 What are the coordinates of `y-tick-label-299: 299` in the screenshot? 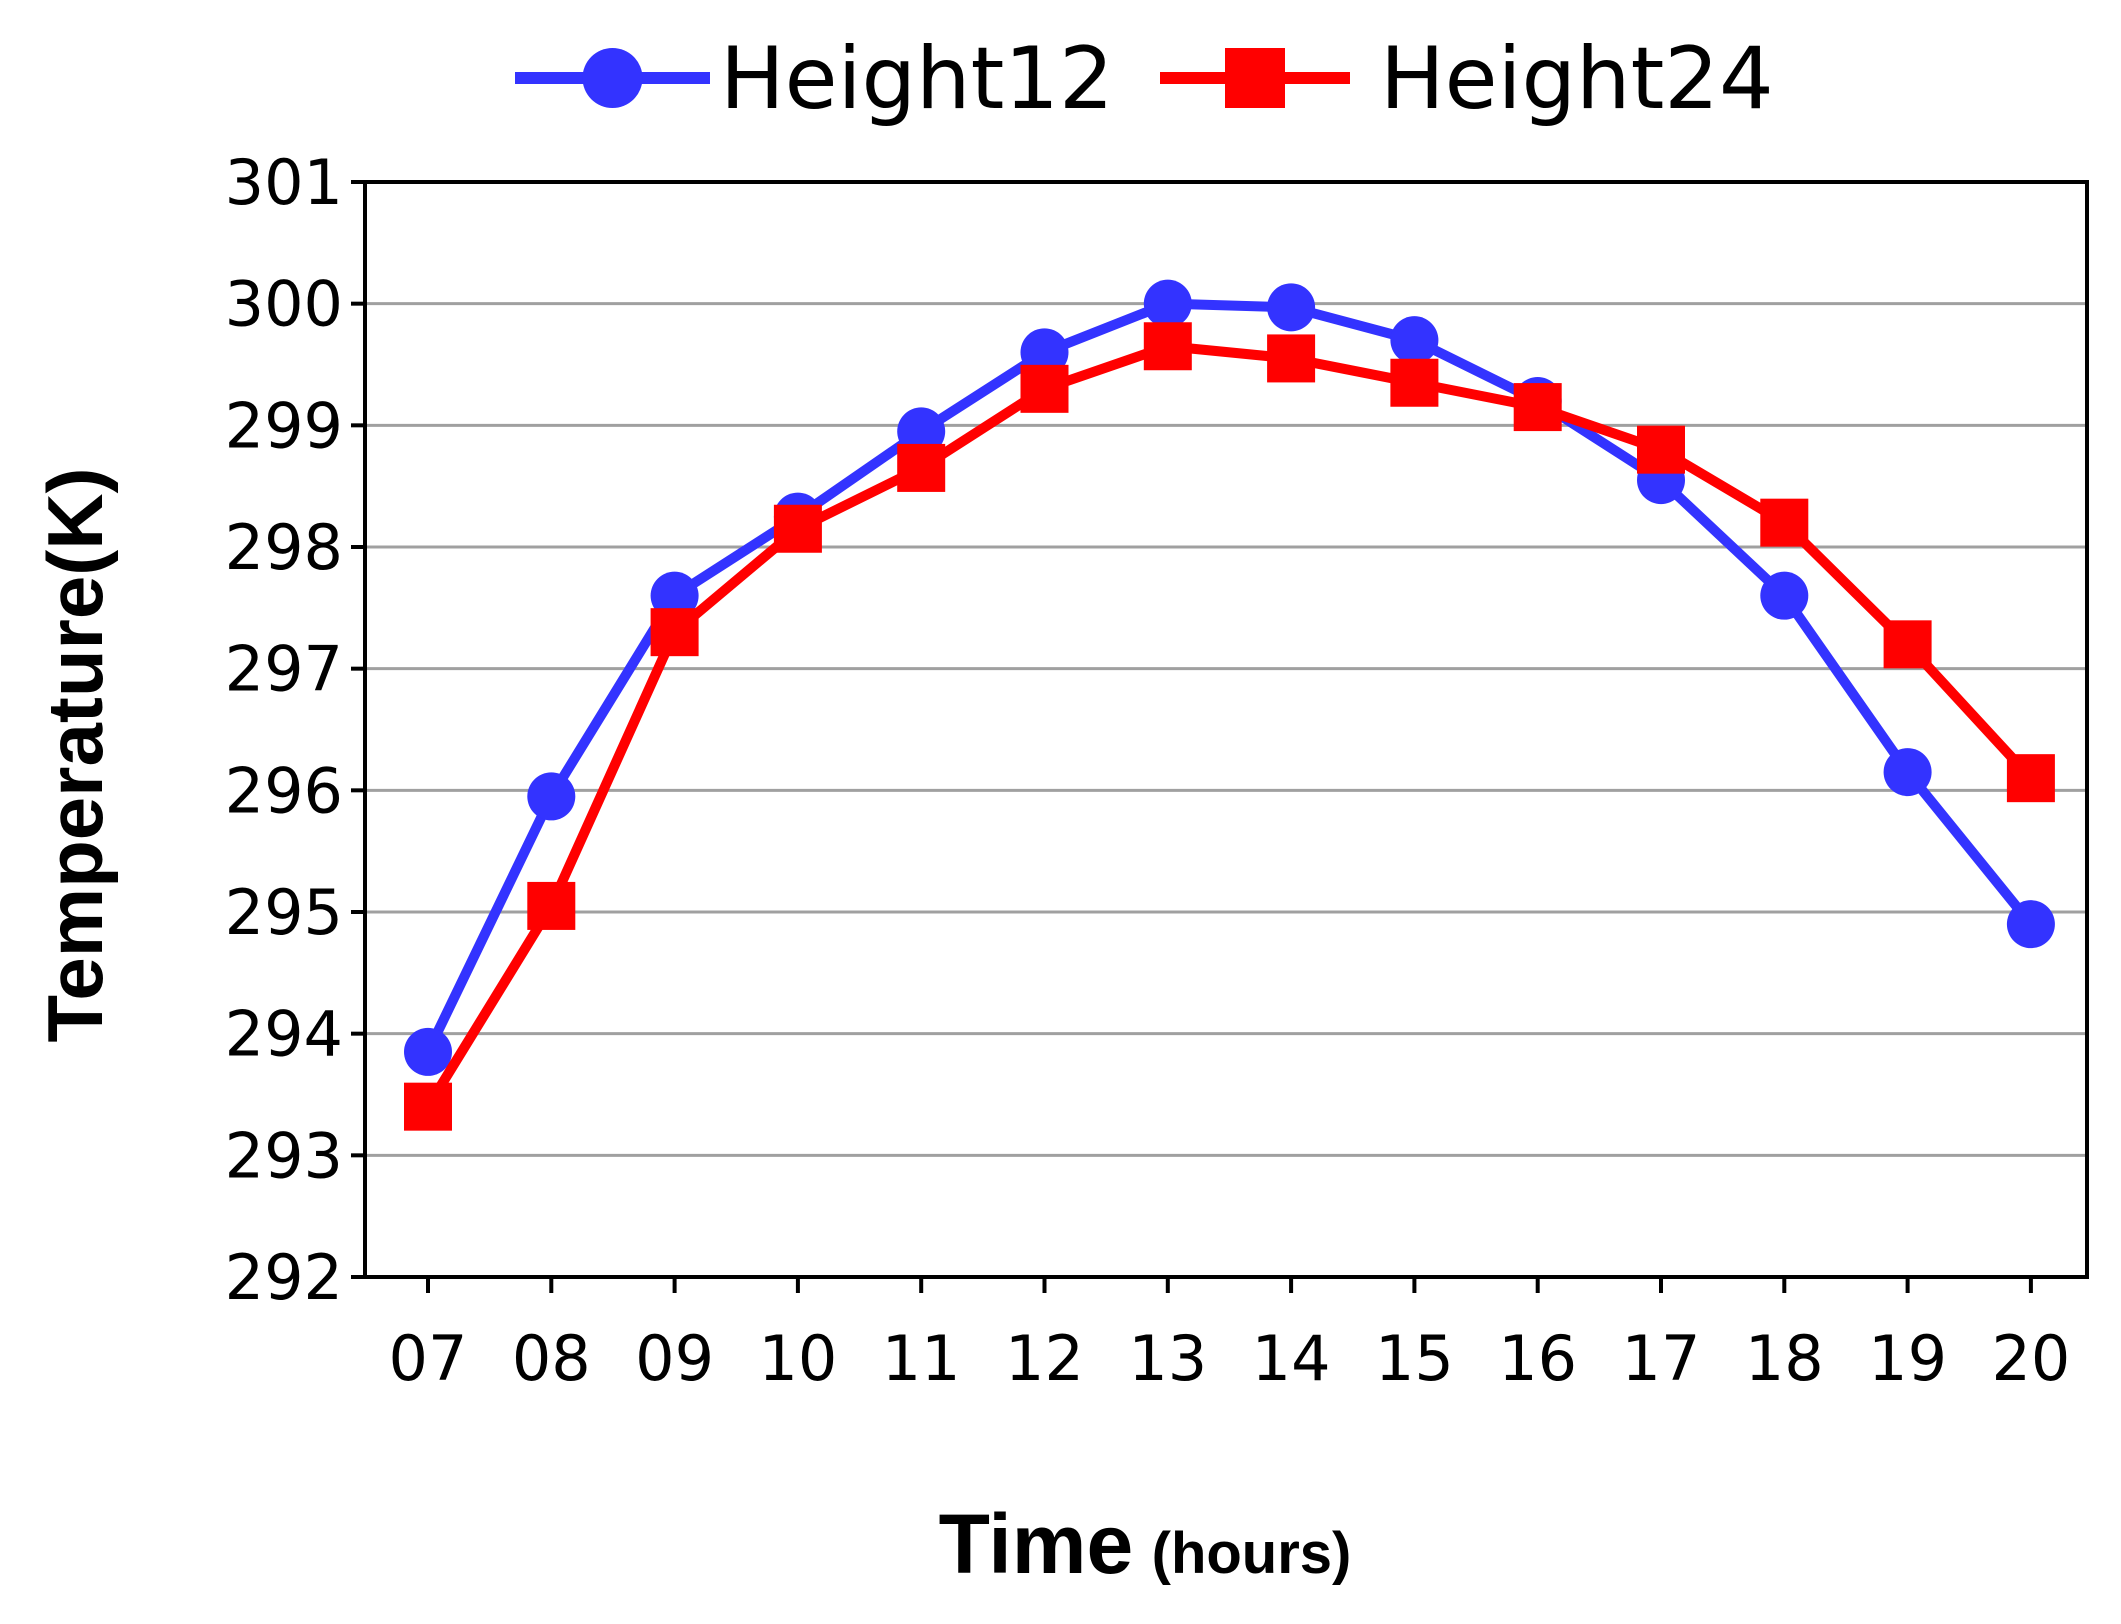 It's located at (284, 425).